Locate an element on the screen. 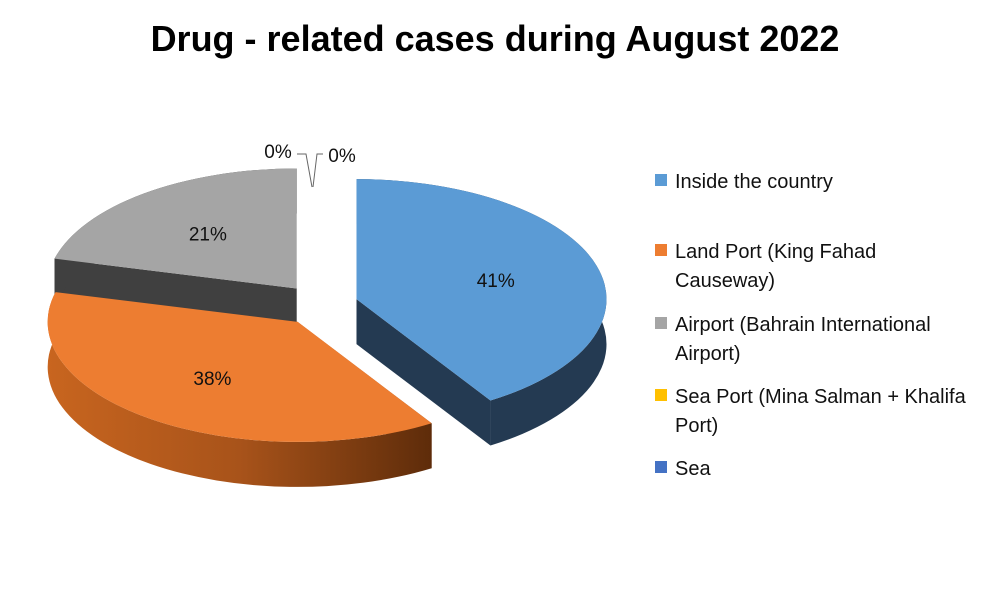 Image resolution: width=1003 pixels, height=602 pixels. legend-swatch-land-port is located at coordinates (661, 250).